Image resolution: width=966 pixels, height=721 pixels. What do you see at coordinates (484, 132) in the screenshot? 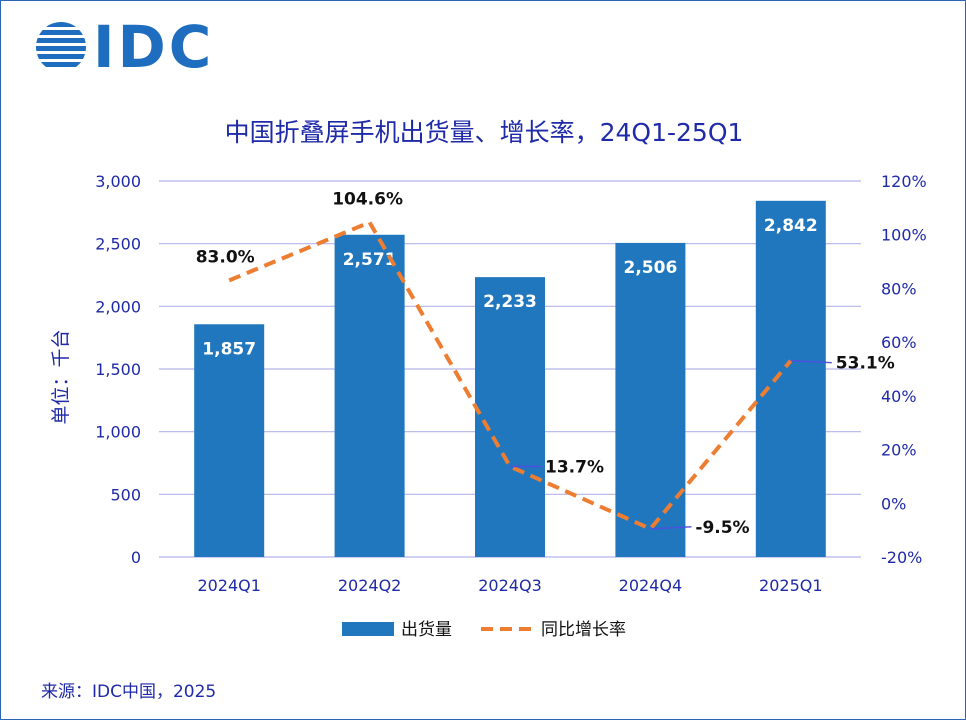
I see `chart-title: 中国折叠屏手机出货量、增长率，24Q1-25Q1` at bounding box center [484, 132].